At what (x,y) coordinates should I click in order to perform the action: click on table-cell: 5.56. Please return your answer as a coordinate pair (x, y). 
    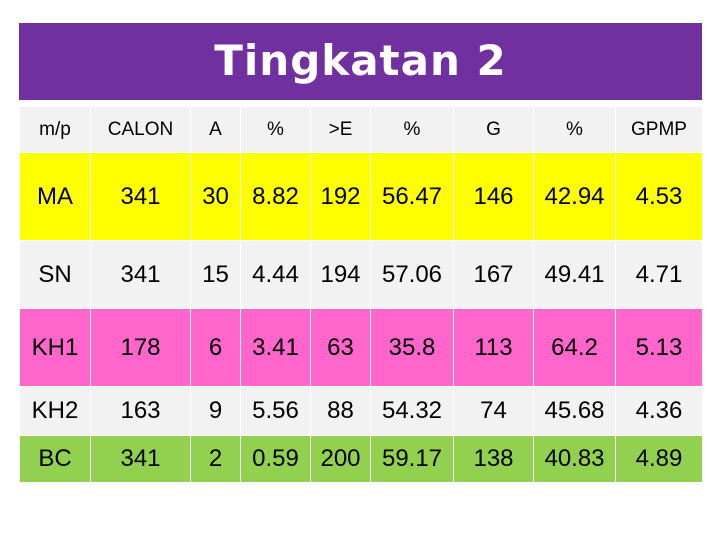
    Looking at the image, I should click on (275, 411).